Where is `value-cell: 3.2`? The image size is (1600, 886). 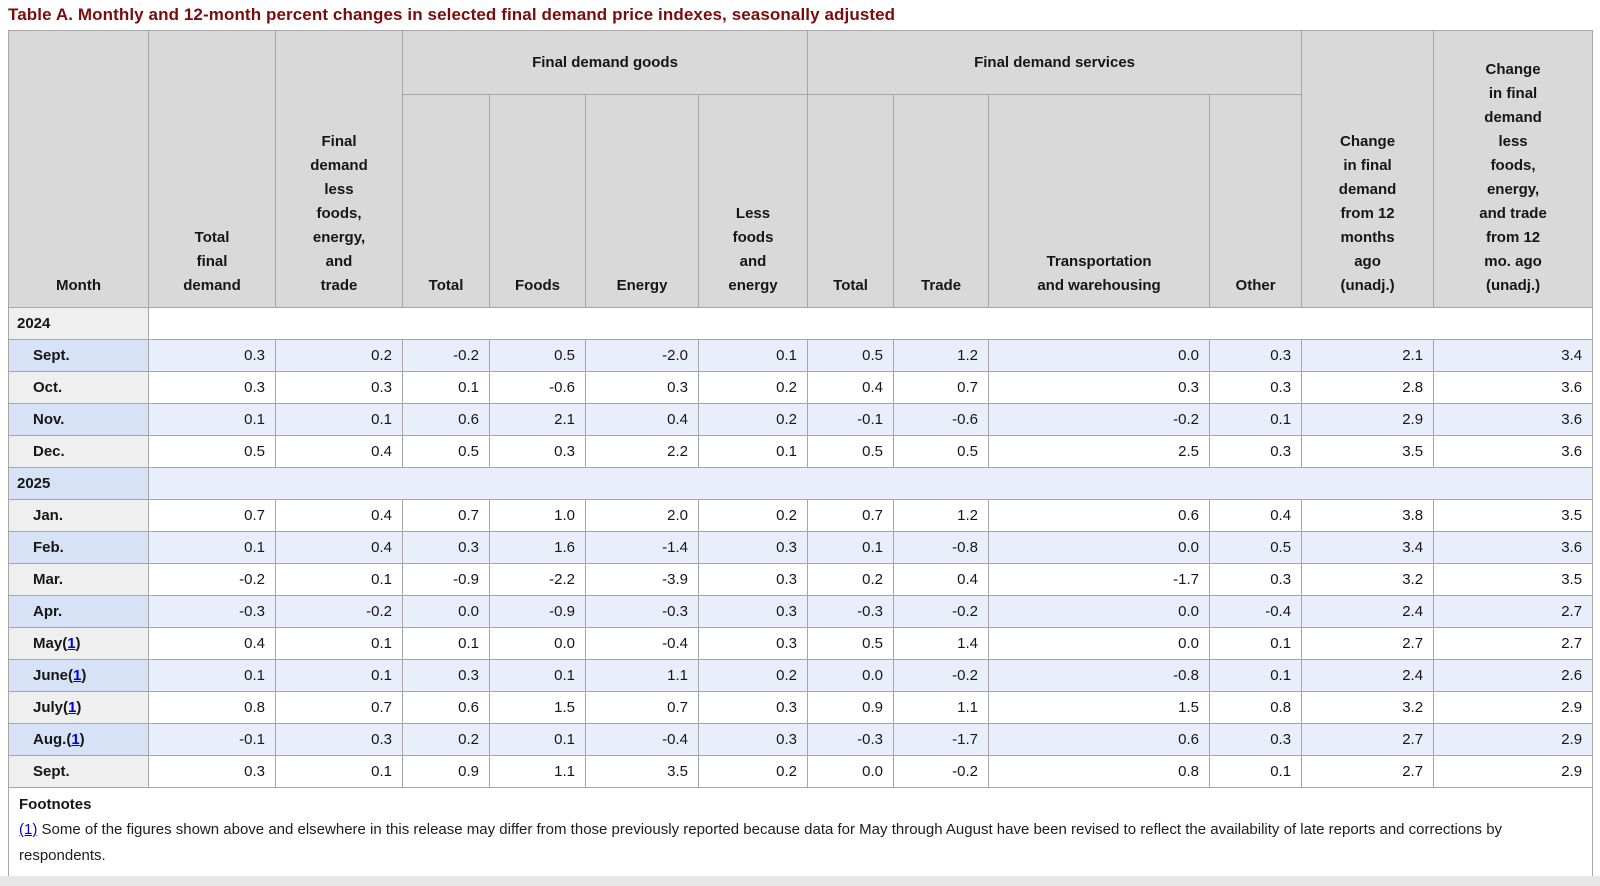 value-cell: 3.2 is located at coordinates (1368, 707).